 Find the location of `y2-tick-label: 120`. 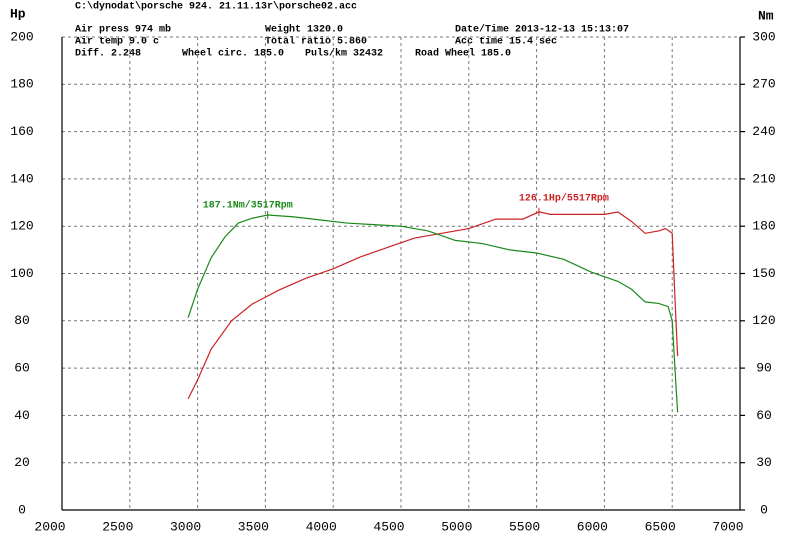

y2-tick-label: 120 is located at coordinates (763, 320).